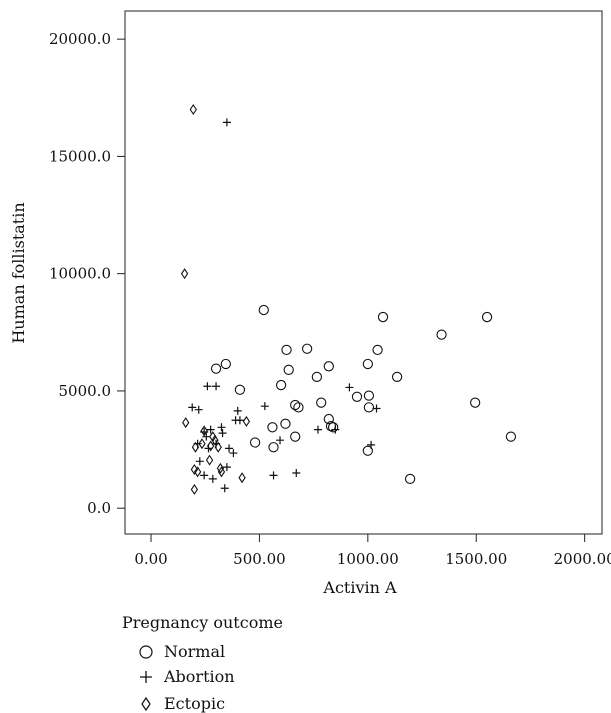 This screenshot has height=713, width=611. What do you see at coordinates (99, 508) in the screenshot?
I see `y-tick-label: 0.0` at bounding box center [99, 508].